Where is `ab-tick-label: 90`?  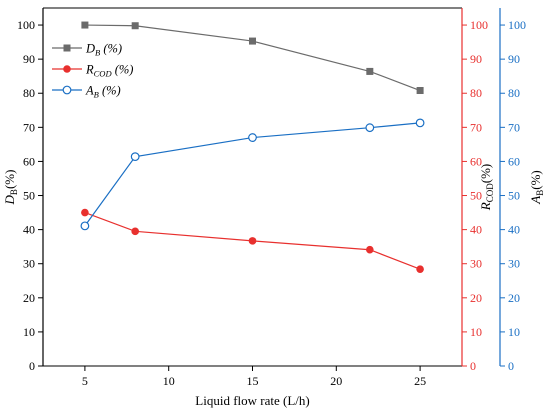 ab-tick-label: 90 is located at coordinates (514, 59).